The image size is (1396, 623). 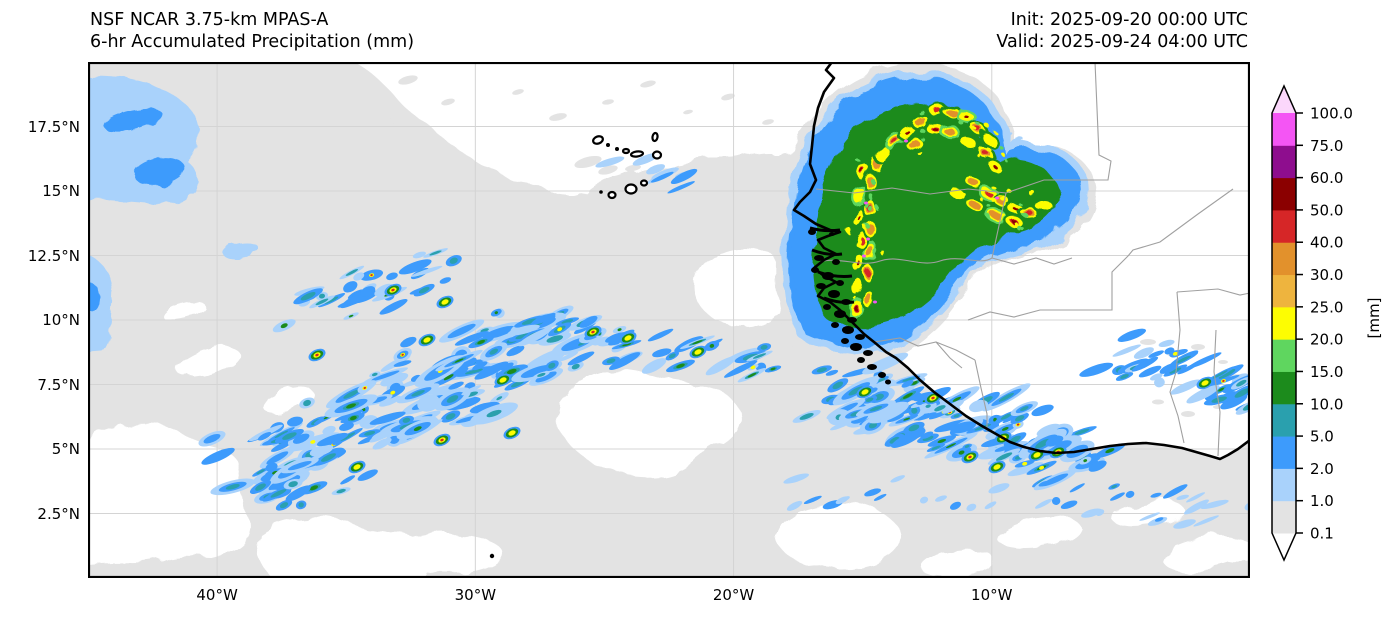 I want to click on colorbar-tick-label: 0.1, so click(x=1322, y=534).